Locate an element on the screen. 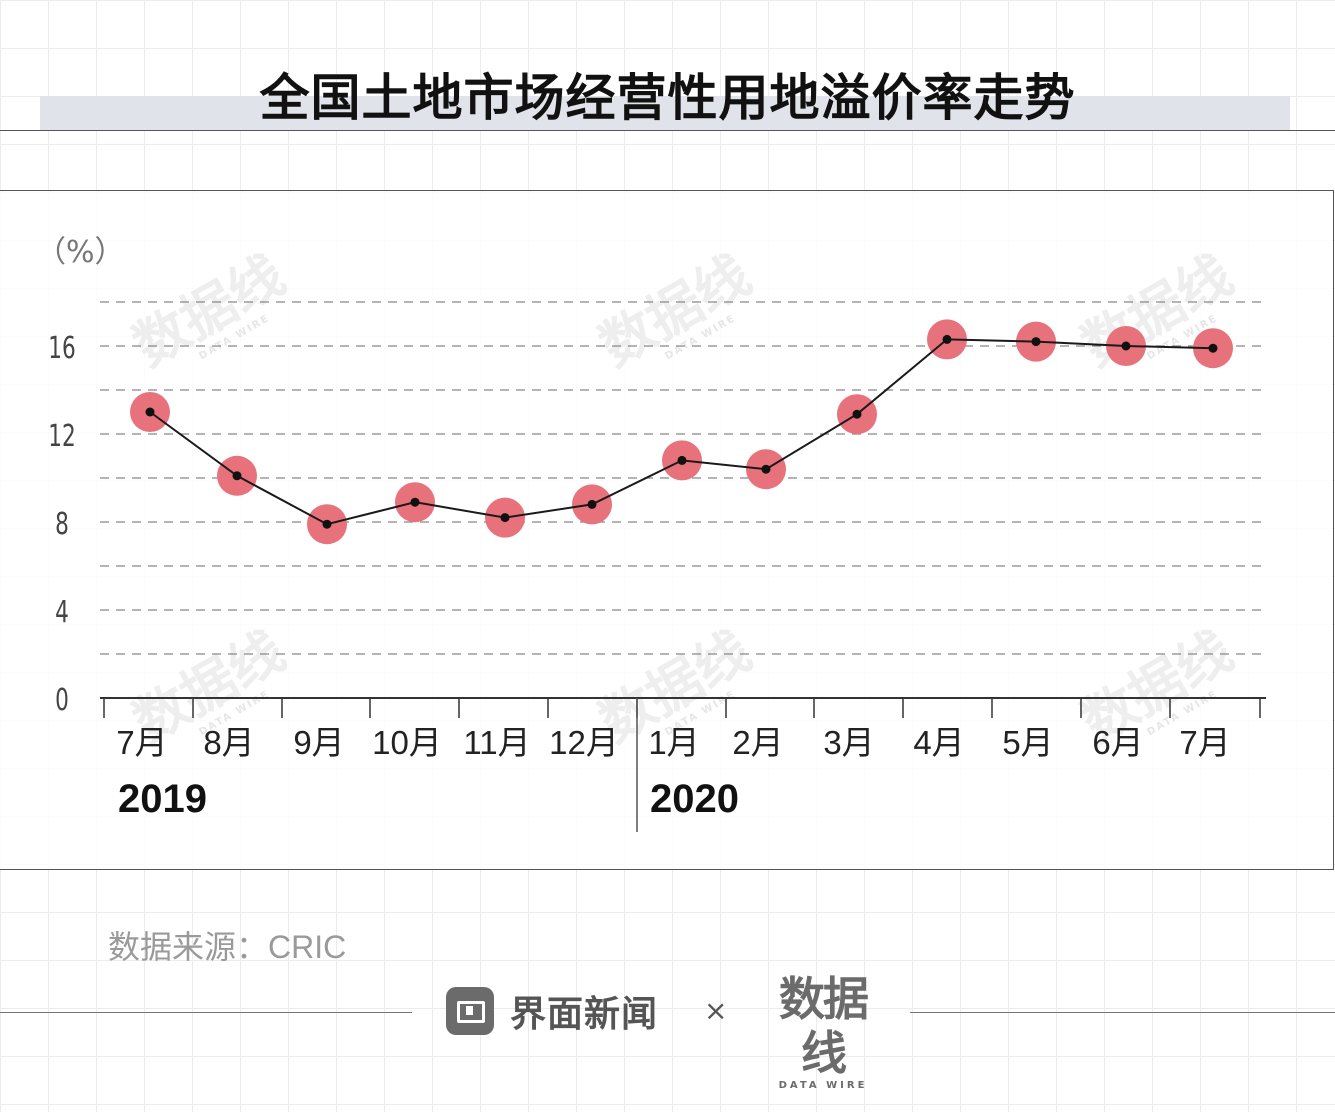 This screenshot has height=1112, width=1335. y-tick-label: 0 is located at coordinates (62, 701).